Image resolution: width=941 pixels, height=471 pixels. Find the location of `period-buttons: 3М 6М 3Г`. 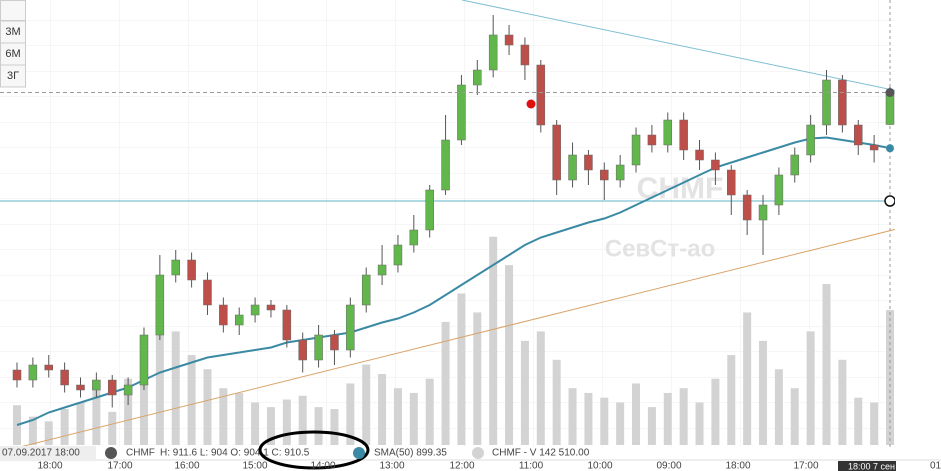

period-buttons: 3М 6М 3Г is located at coordinates (13, 44).